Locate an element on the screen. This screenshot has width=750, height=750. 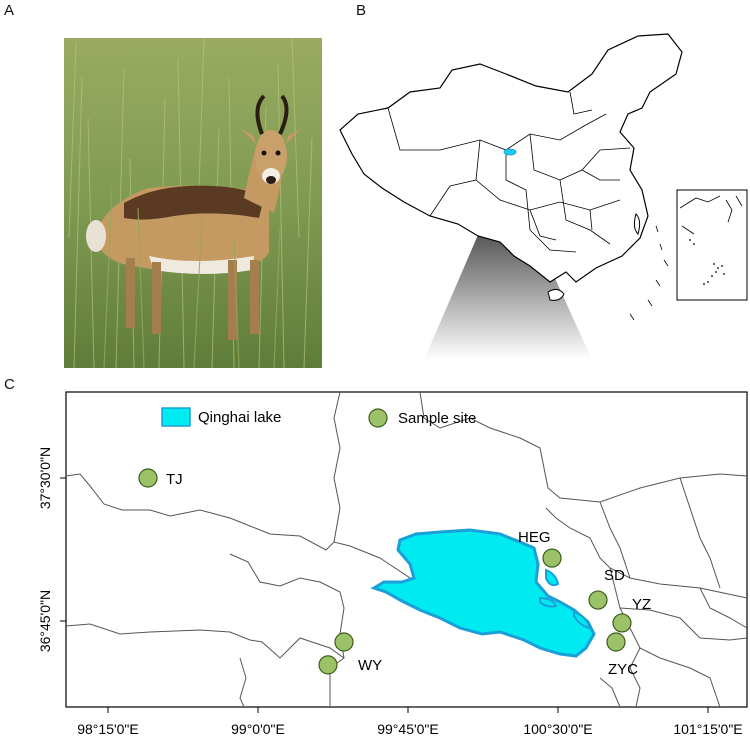
legend-site-label: Sample site is located at coordinates (437, 418).